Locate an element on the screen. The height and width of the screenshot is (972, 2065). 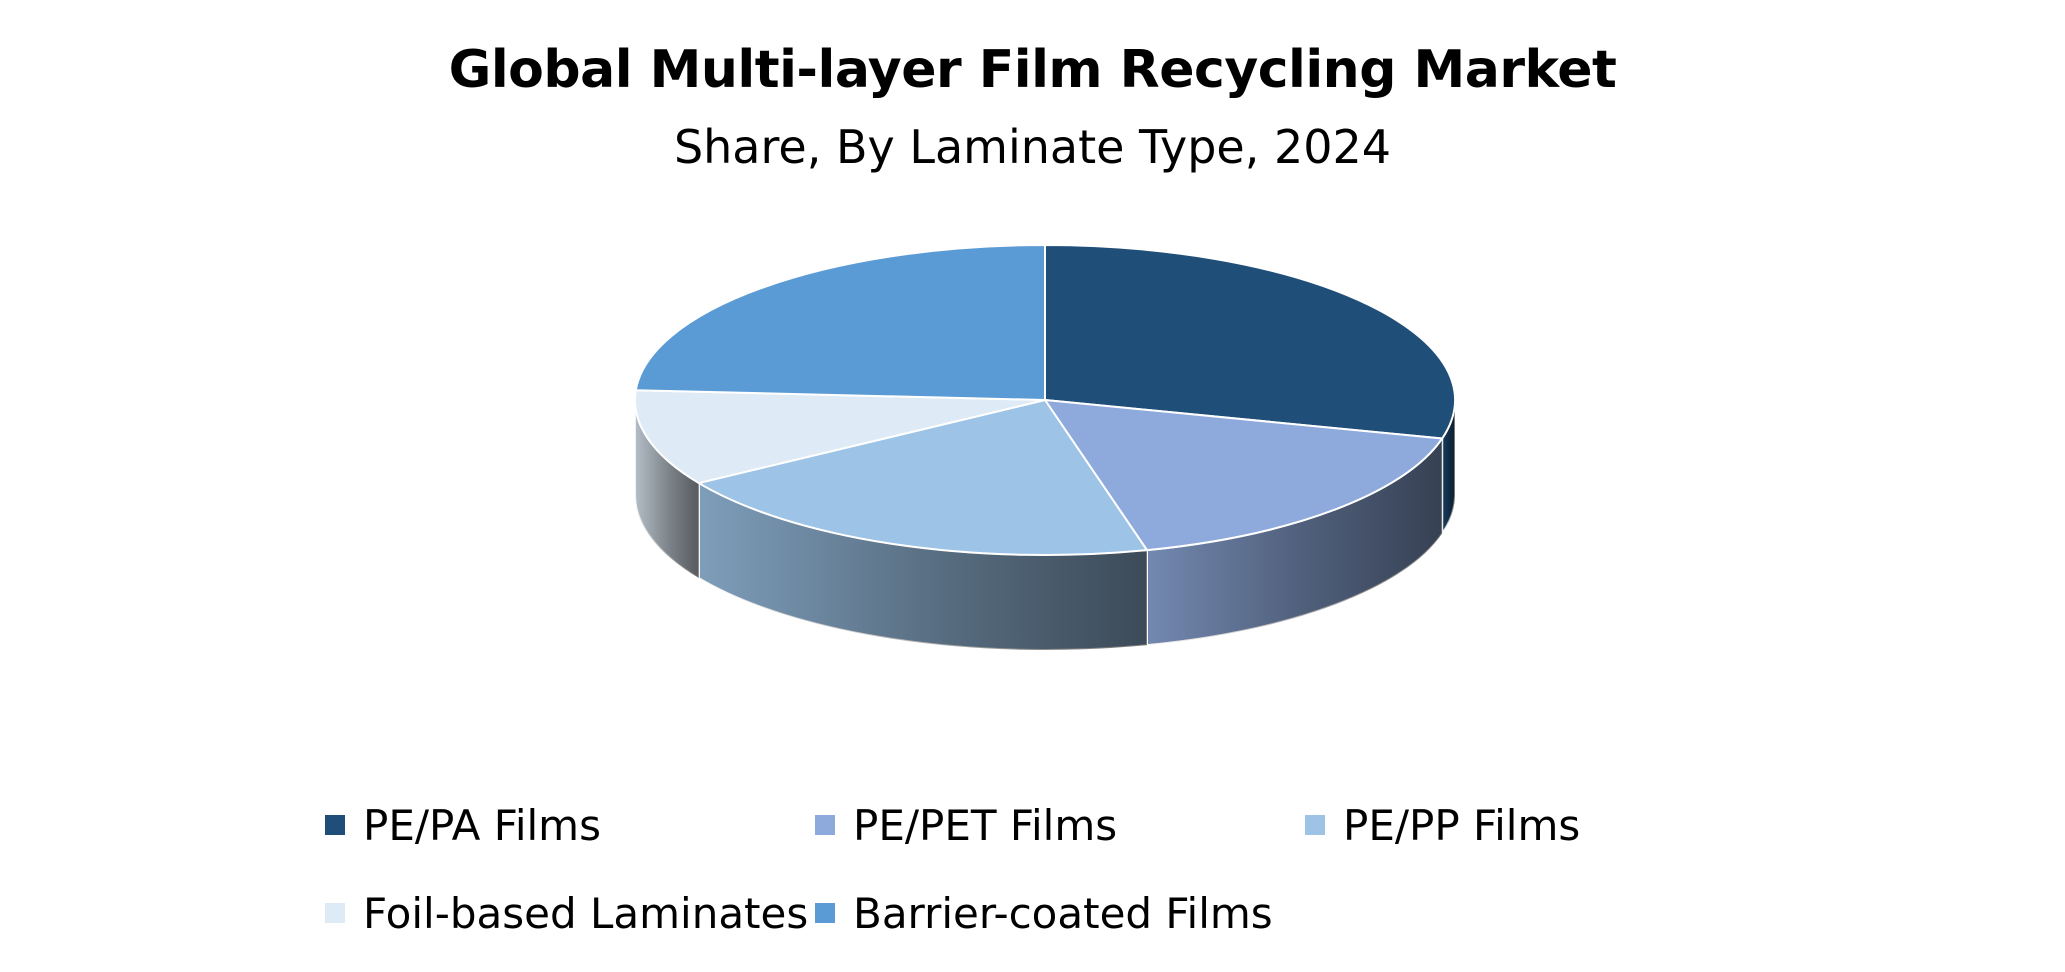
legend-item: PE/PET Films is located at coordinates (966, 825).